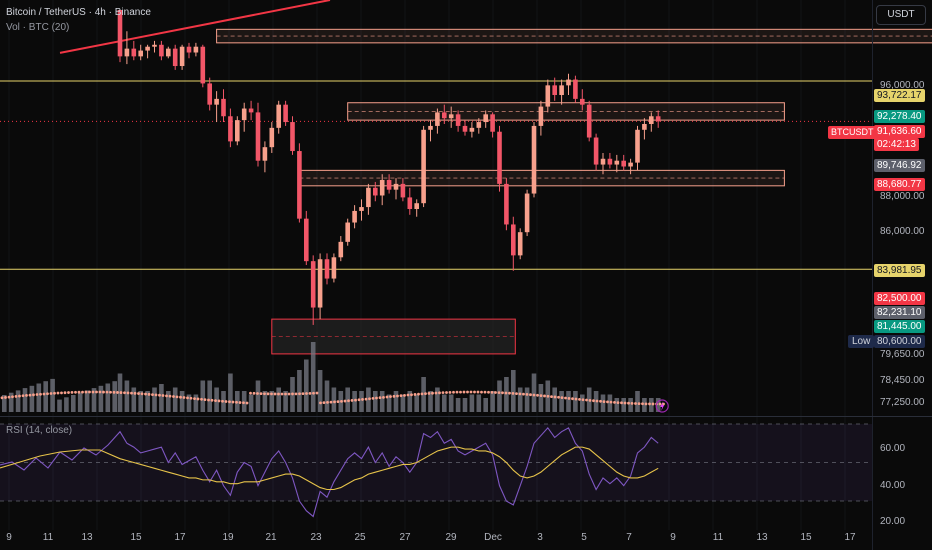  What do you see at coordinates (38, 27) in the screenshot?
I see `volume-indicator-label: Vol · BTC (20)` at bounding box center [38, 27].